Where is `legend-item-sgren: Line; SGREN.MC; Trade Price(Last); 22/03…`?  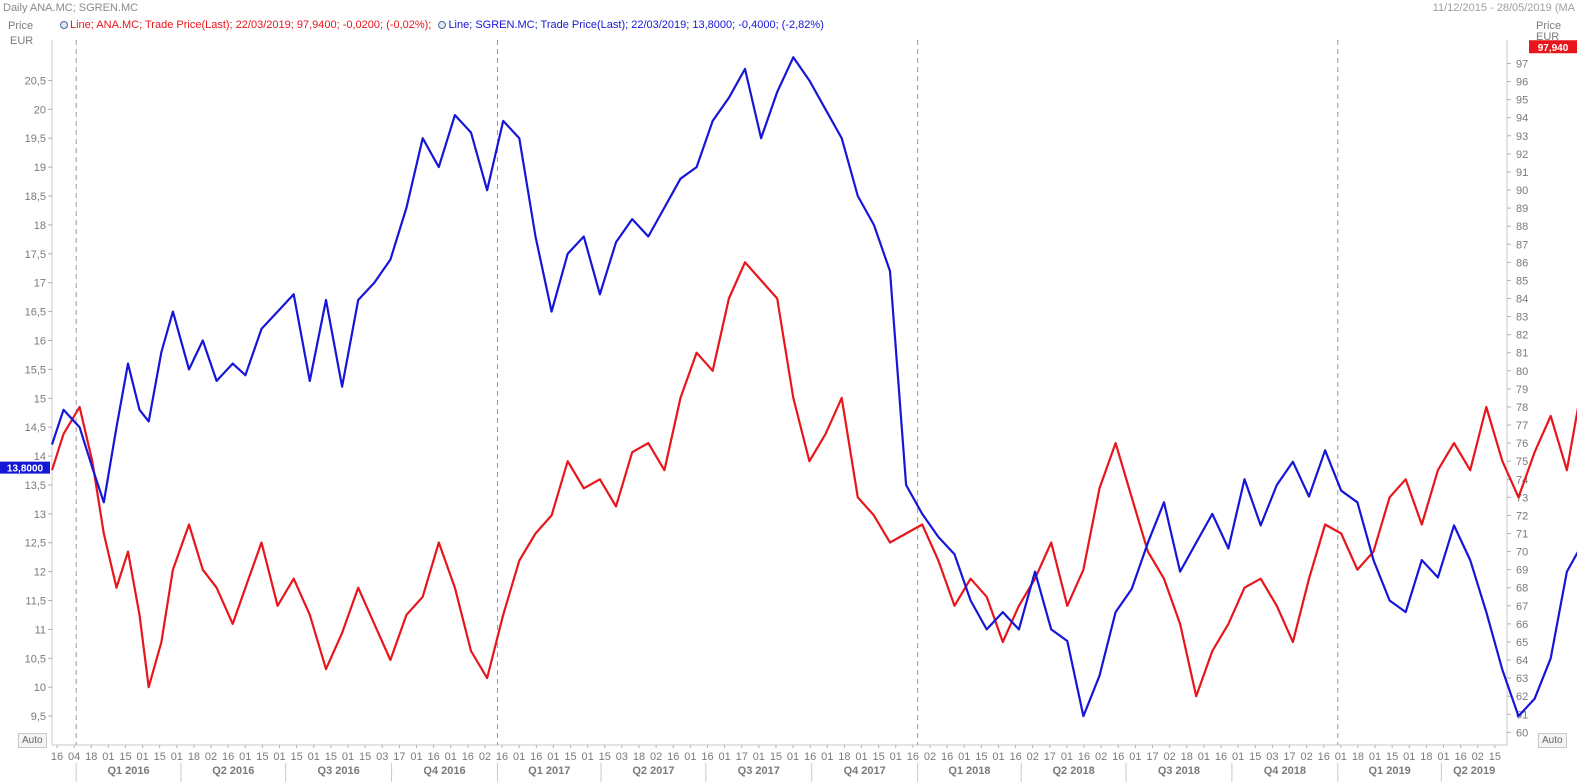
legend-item-sgren: Line; SGREN.MC; Trade Price(Last); 22/03… is located at coordinates (631, 25).